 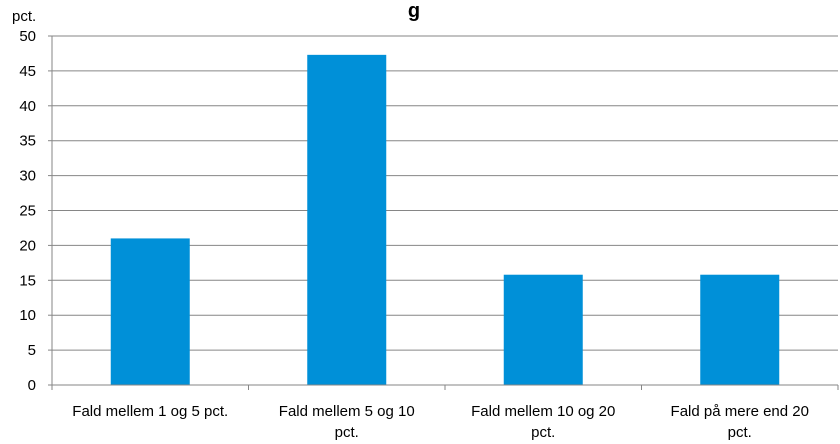 I want to click on x-category-label: Fald mellem 10 og 20 pct., so click(x=543, y=422).